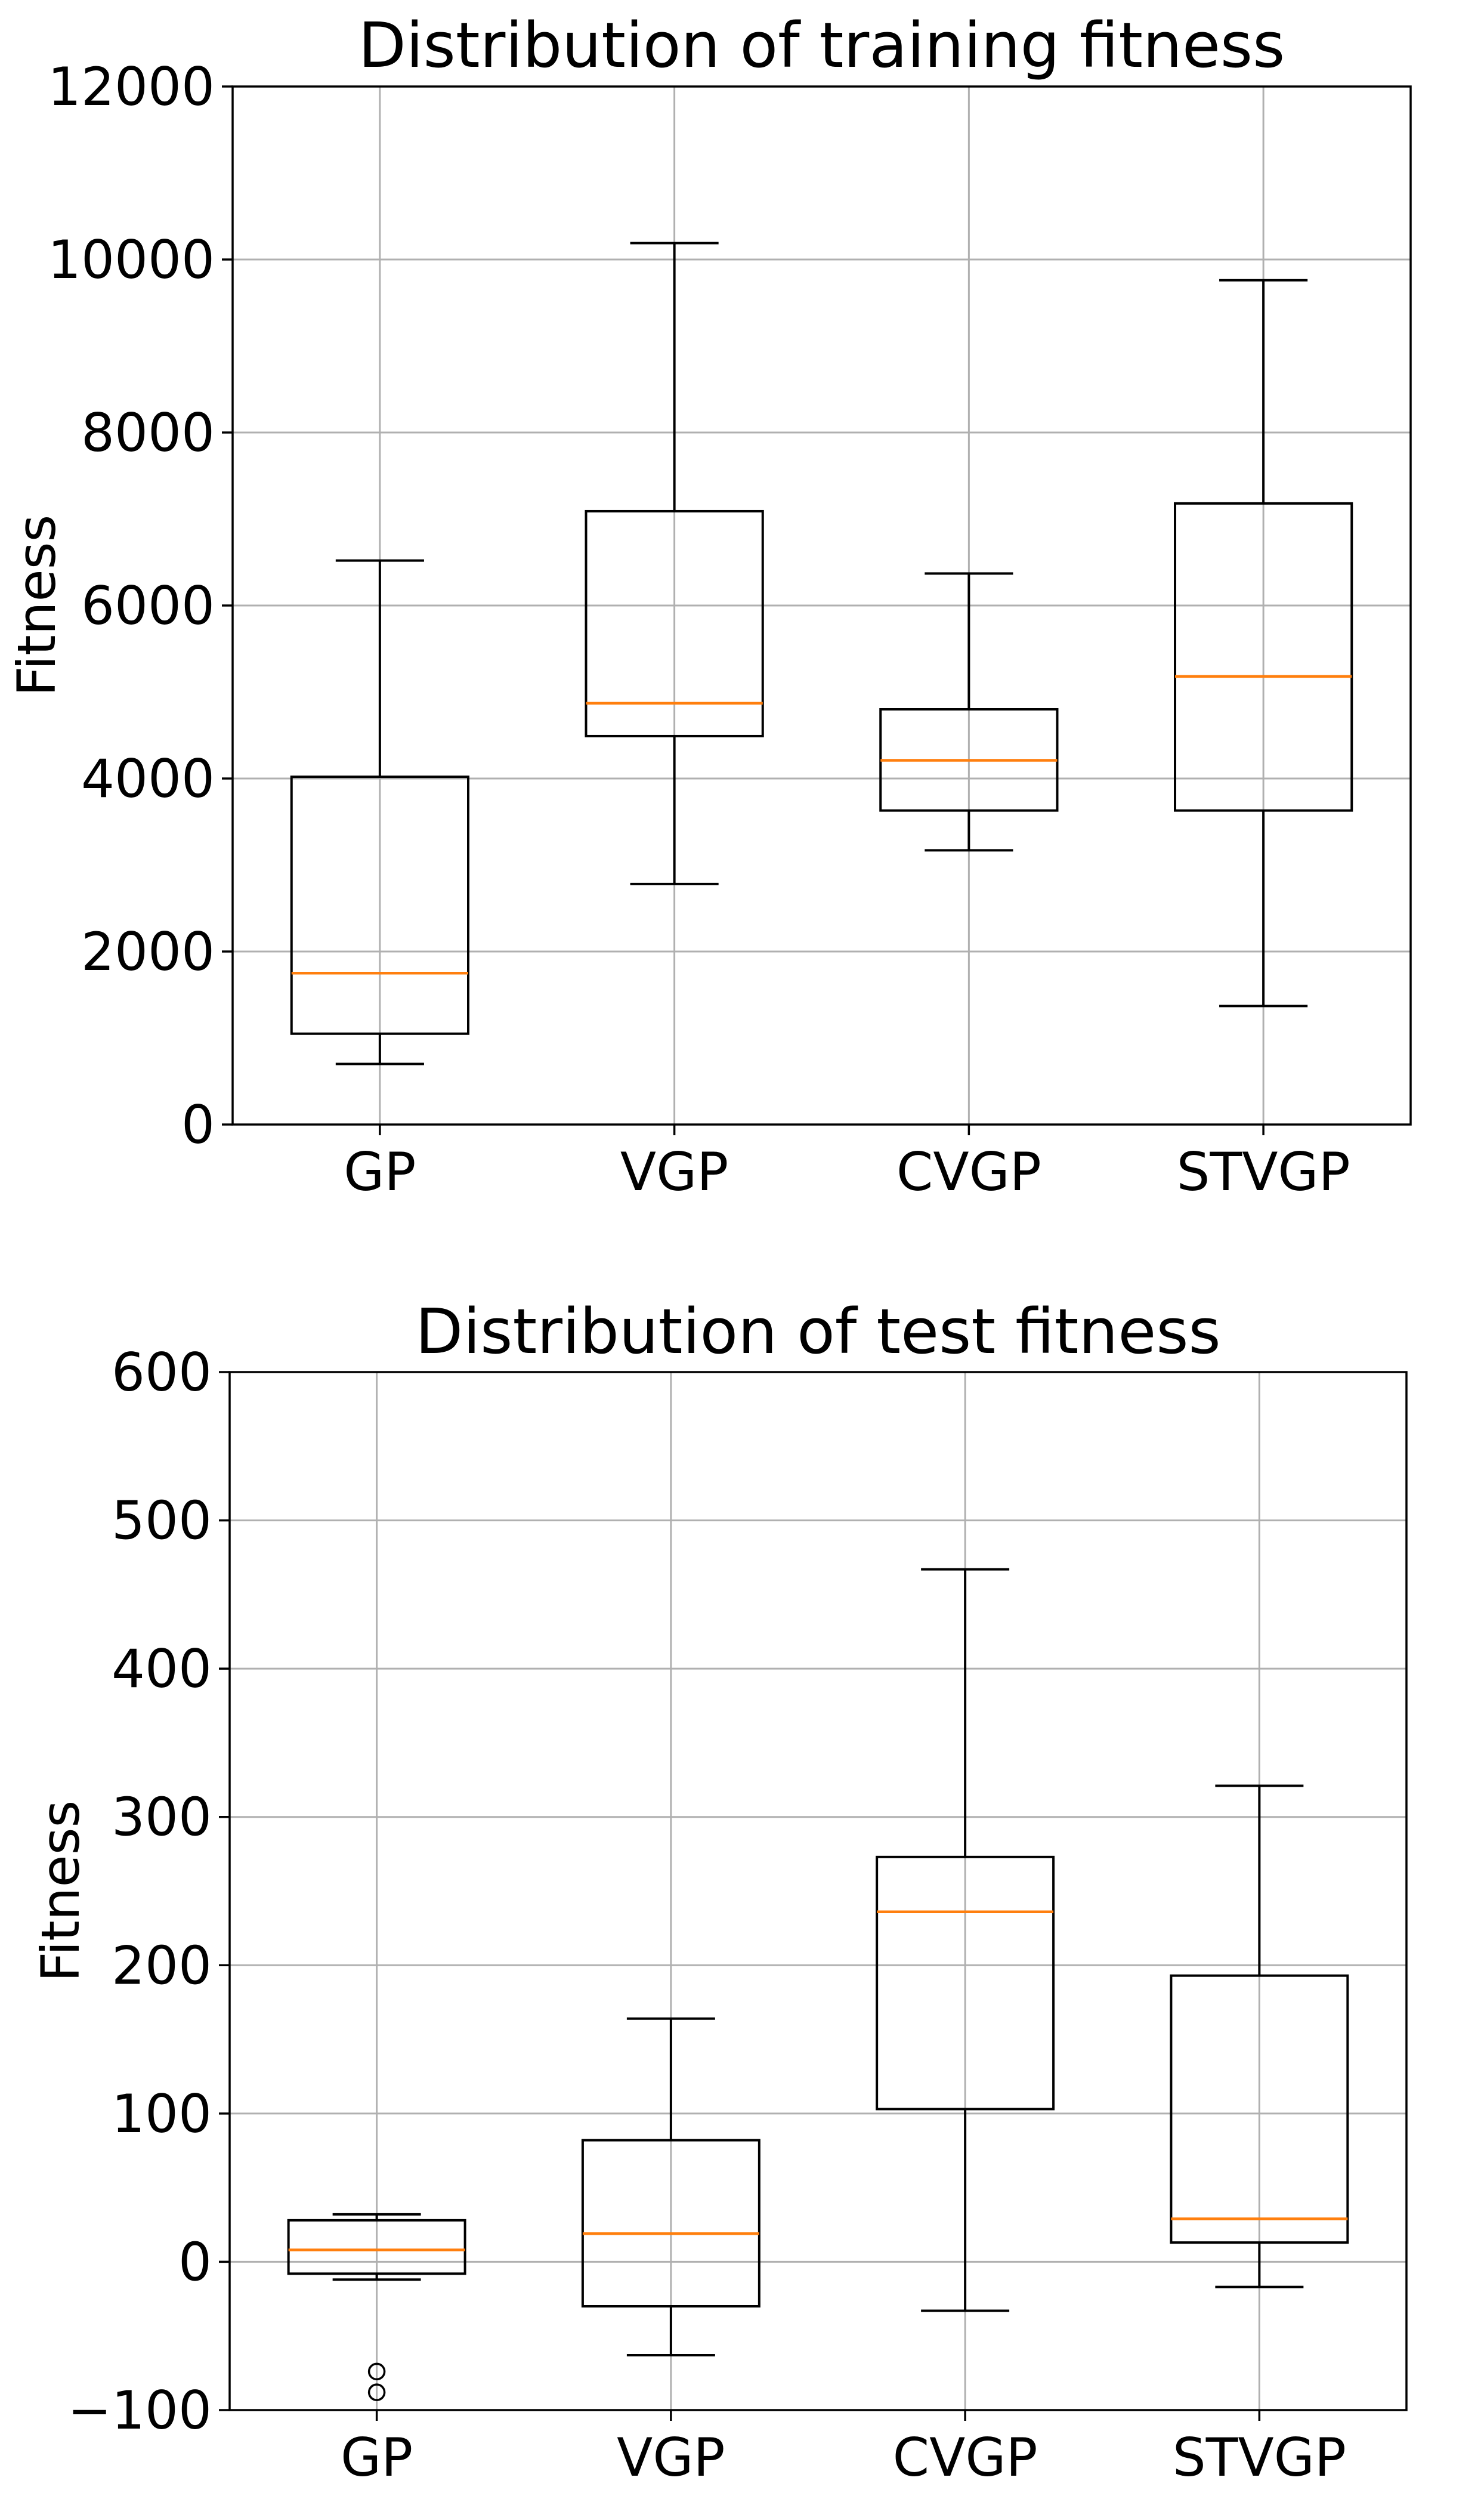 Image resolution: width=1484 pixels, height=2496 pixels. I want to click on y-tick-label: 6000, so click(148, 606).